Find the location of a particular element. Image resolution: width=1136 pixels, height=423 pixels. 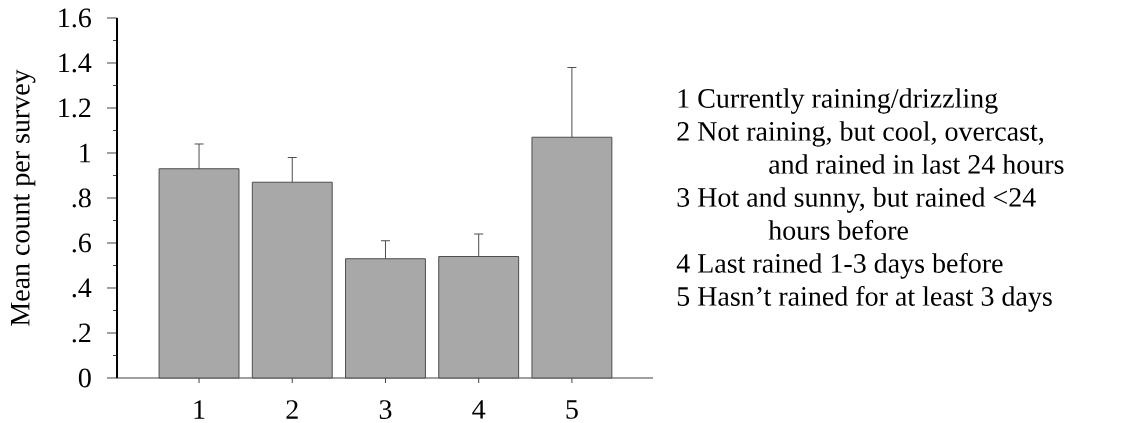

y-tick-label: 1.4 is located at coordinates (75, 63).